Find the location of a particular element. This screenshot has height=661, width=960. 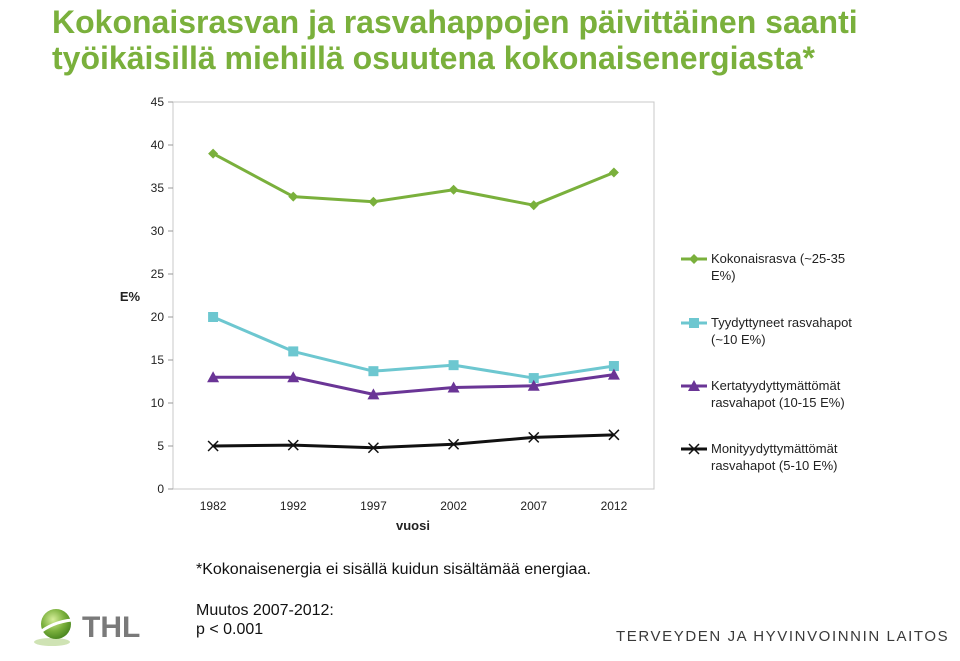

data-point-3-2-stroke-b is located at coordinates (373, 448).